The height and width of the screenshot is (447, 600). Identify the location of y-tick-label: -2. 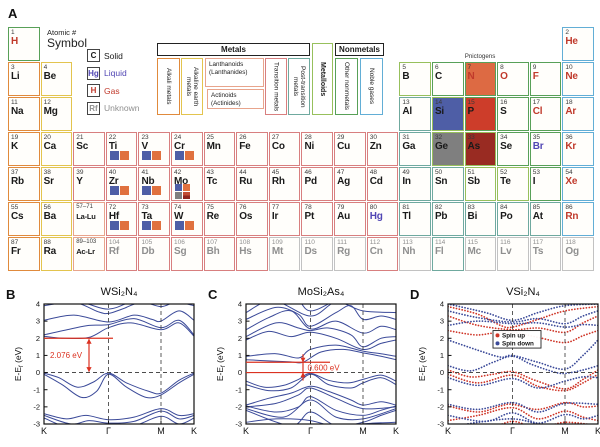
(440, 406).